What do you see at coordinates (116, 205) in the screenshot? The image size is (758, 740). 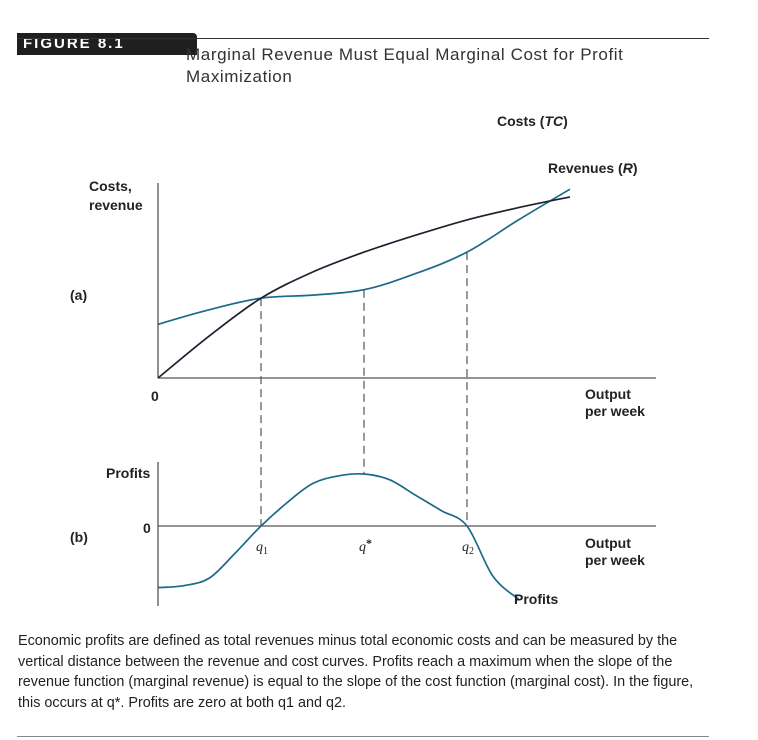 I see `panel-a-ylabel-line2: revenue` at bounding box center [116, 205].